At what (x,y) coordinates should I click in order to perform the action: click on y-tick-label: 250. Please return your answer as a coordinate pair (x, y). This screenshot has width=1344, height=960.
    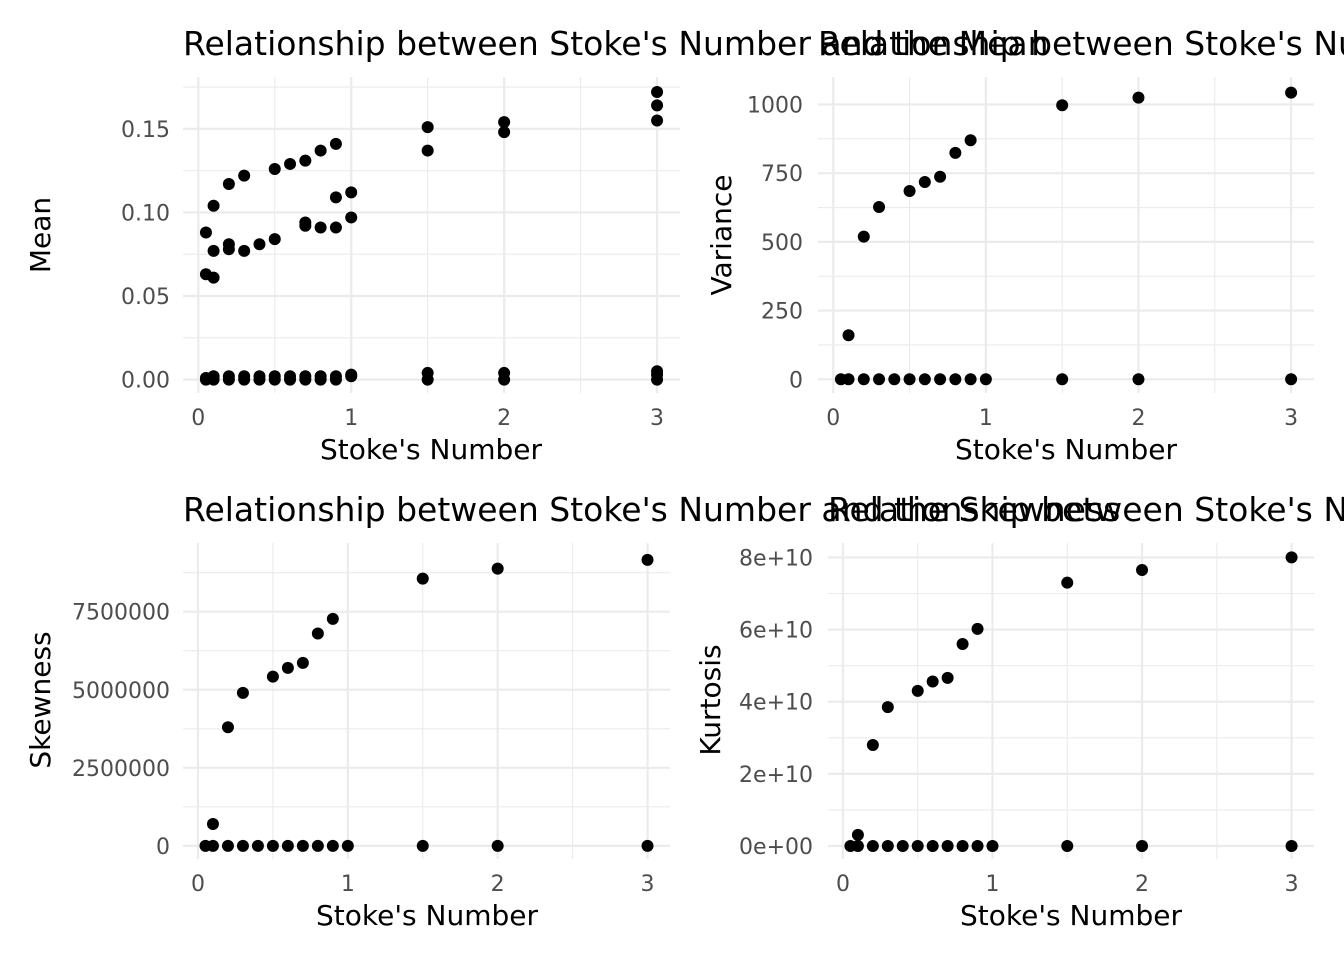
    Looking at the image, I should click on (782, 312).